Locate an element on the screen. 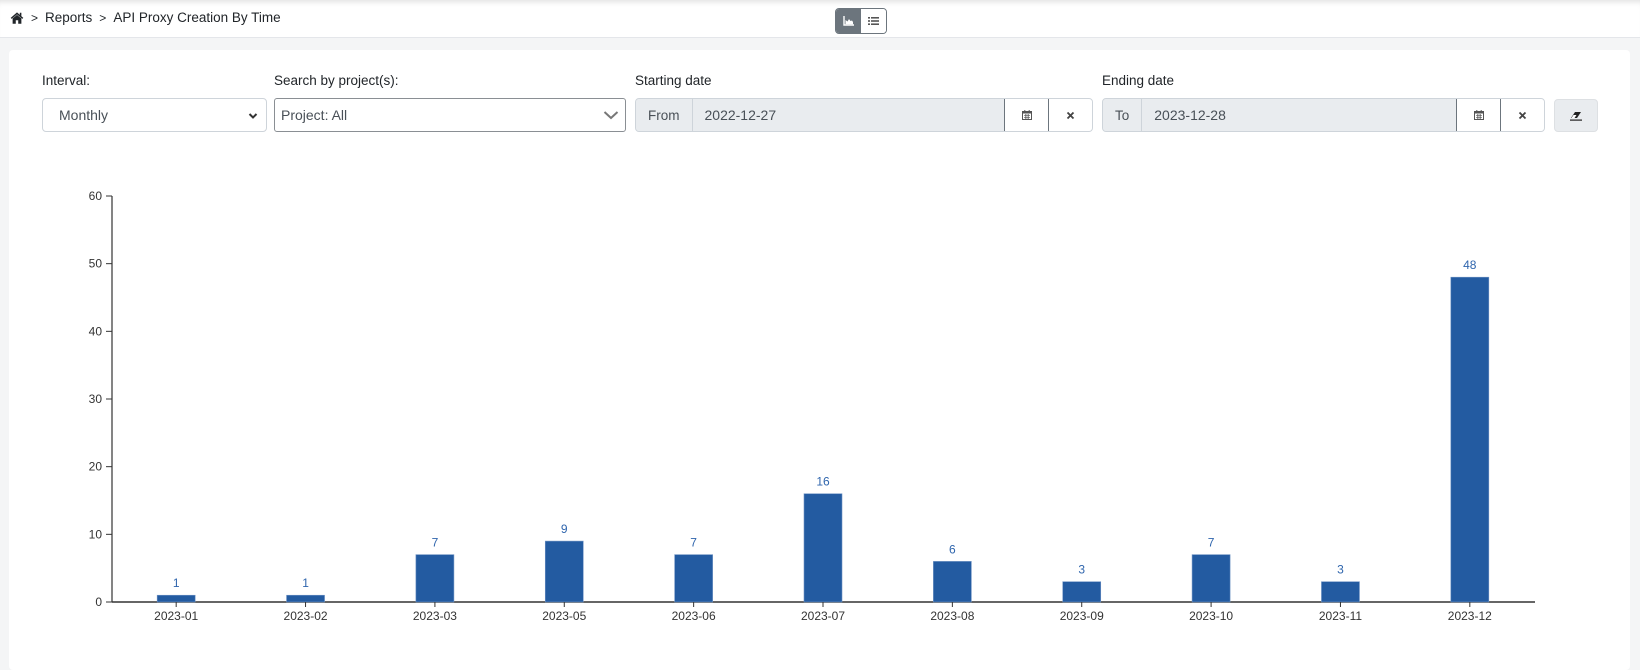  start-date-input: 2022-12-27 is located at coordinates (740, 115).